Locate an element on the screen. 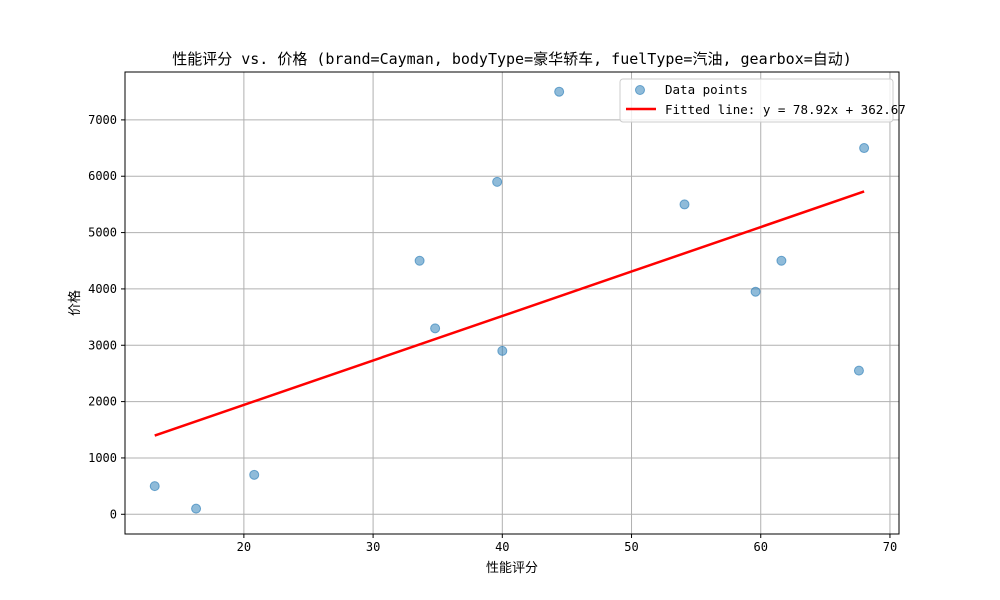 The height and width of the screenshot is (600, 1000). y-axis-label: 价格 is located at coordinates (75, 303).